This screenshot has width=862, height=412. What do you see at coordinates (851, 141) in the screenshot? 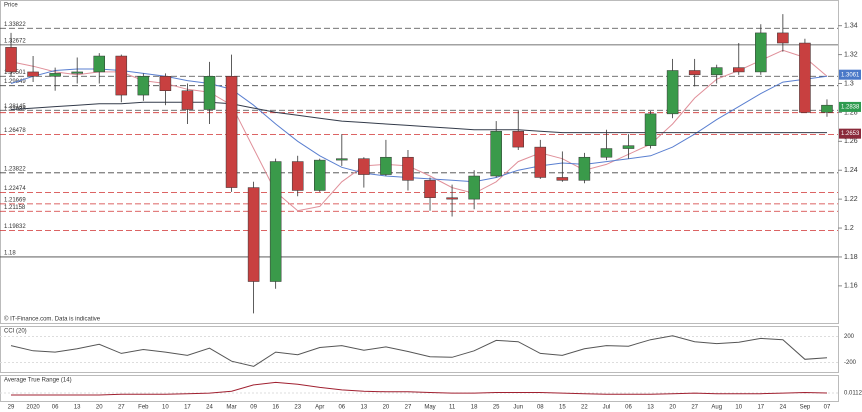
I see `y-tick-label: 1.26` at bounding box center [851, 141].